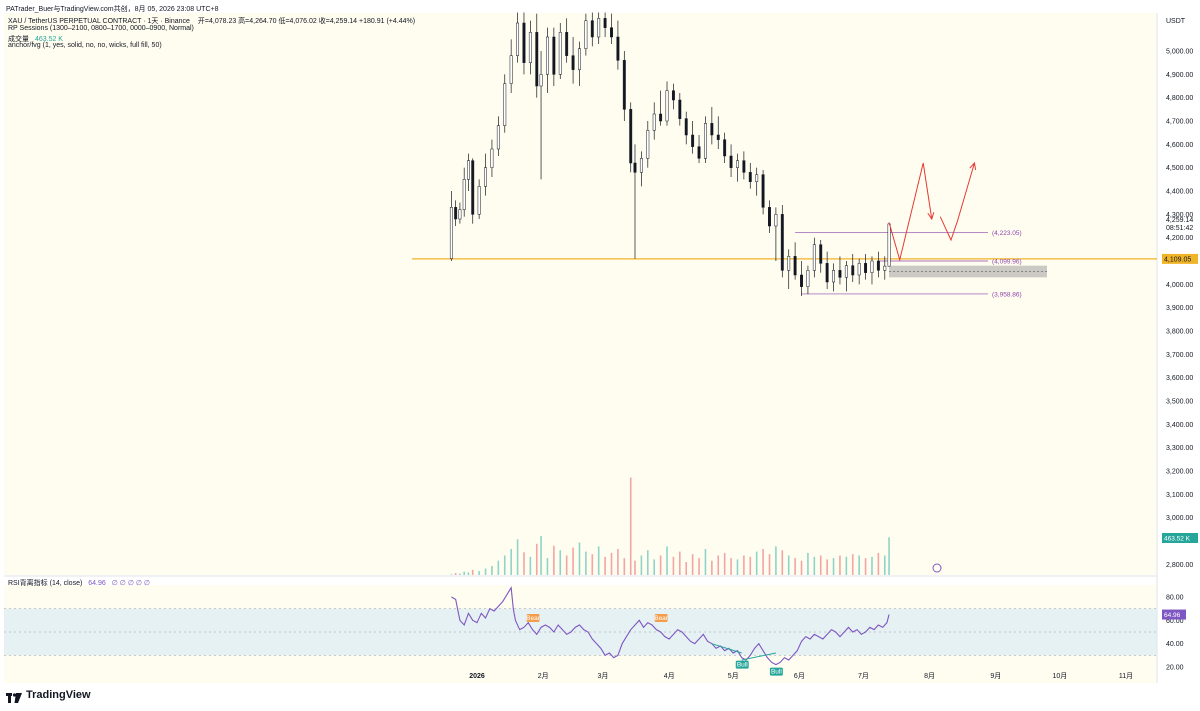 The height and width of the screenshot is (711, 1200). I want to click on rsi-value: 64.96, so click(97, 583).